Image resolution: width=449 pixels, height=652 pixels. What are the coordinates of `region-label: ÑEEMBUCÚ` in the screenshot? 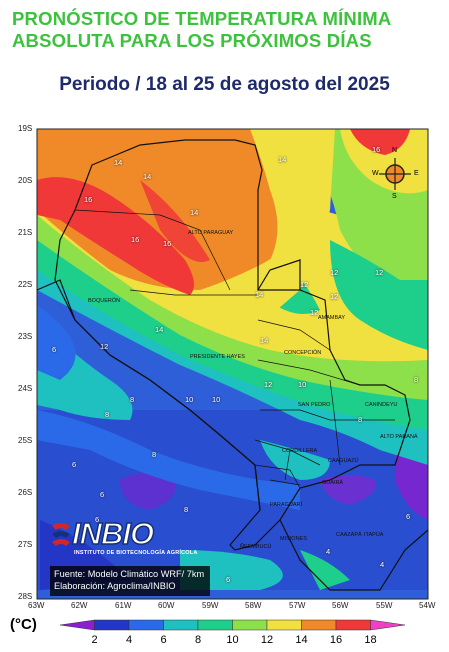 It's located at (256, 547).